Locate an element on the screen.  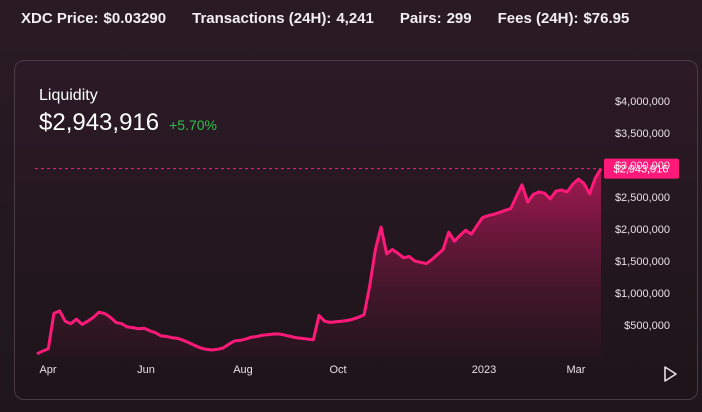
stat-value: $76.95 is located at coordinates (606, 18).